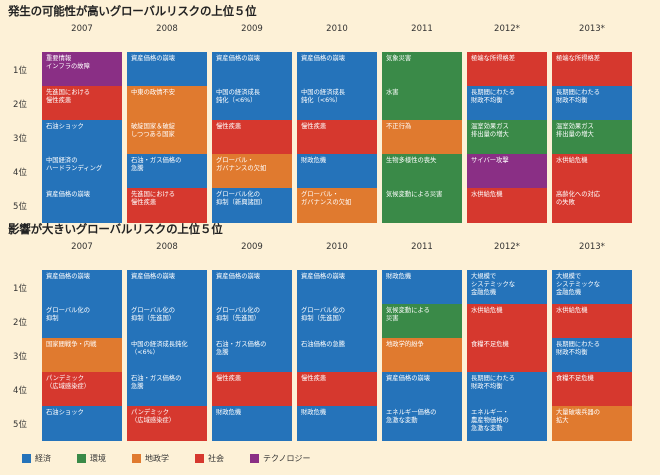 This screenshot has height=475, width=660. Describe the element at coordinates (337, 29) in the screenshot. I see `year-header: 2010` at that location.